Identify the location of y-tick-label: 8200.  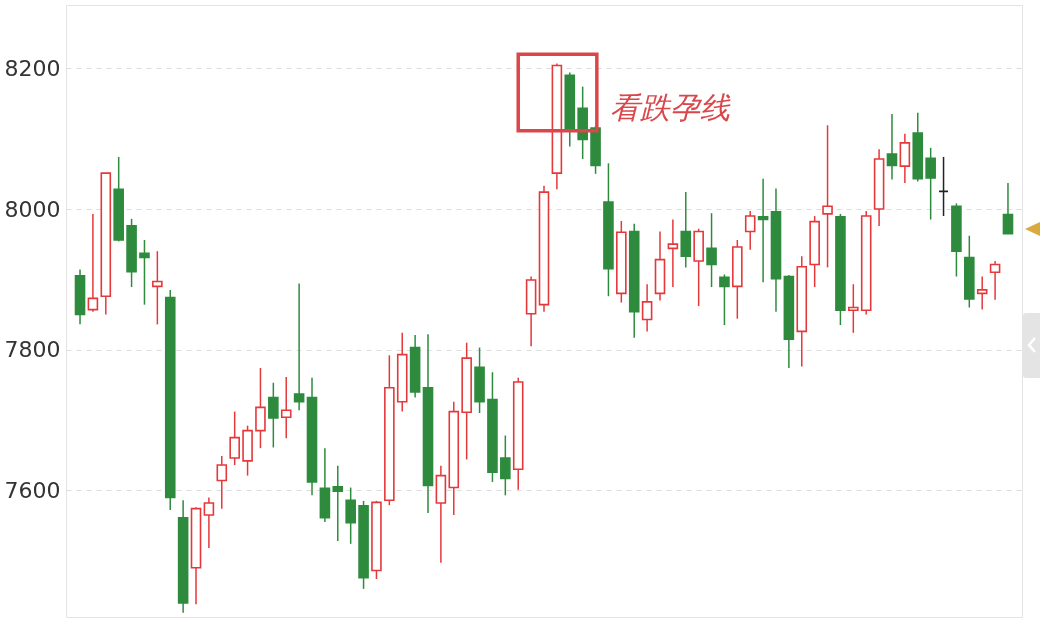
(32, 68).